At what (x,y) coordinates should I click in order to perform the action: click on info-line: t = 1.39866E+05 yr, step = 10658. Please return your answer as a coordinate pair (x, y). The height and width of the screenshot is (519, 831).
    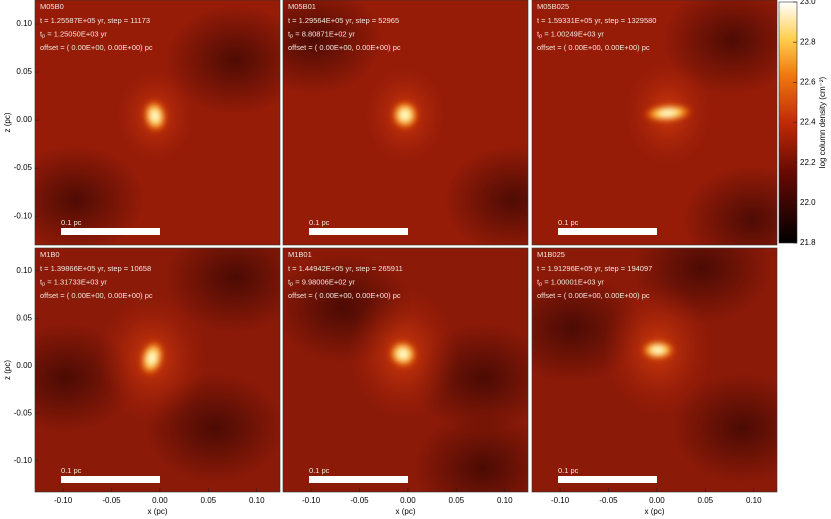
    Looking at the image, I should click on (95, 268).